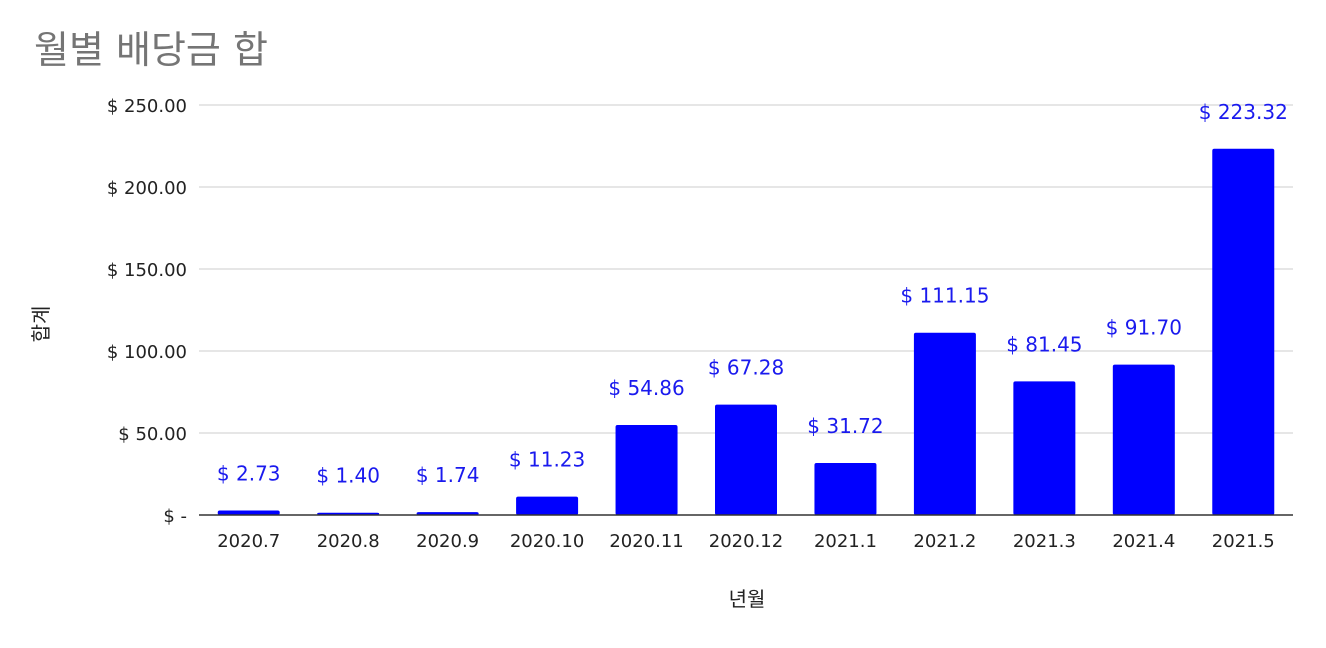 The height and width of the screenshot is (648, 1326). I want to click on y-tick-label: $ 50.00, so click(152, 434).